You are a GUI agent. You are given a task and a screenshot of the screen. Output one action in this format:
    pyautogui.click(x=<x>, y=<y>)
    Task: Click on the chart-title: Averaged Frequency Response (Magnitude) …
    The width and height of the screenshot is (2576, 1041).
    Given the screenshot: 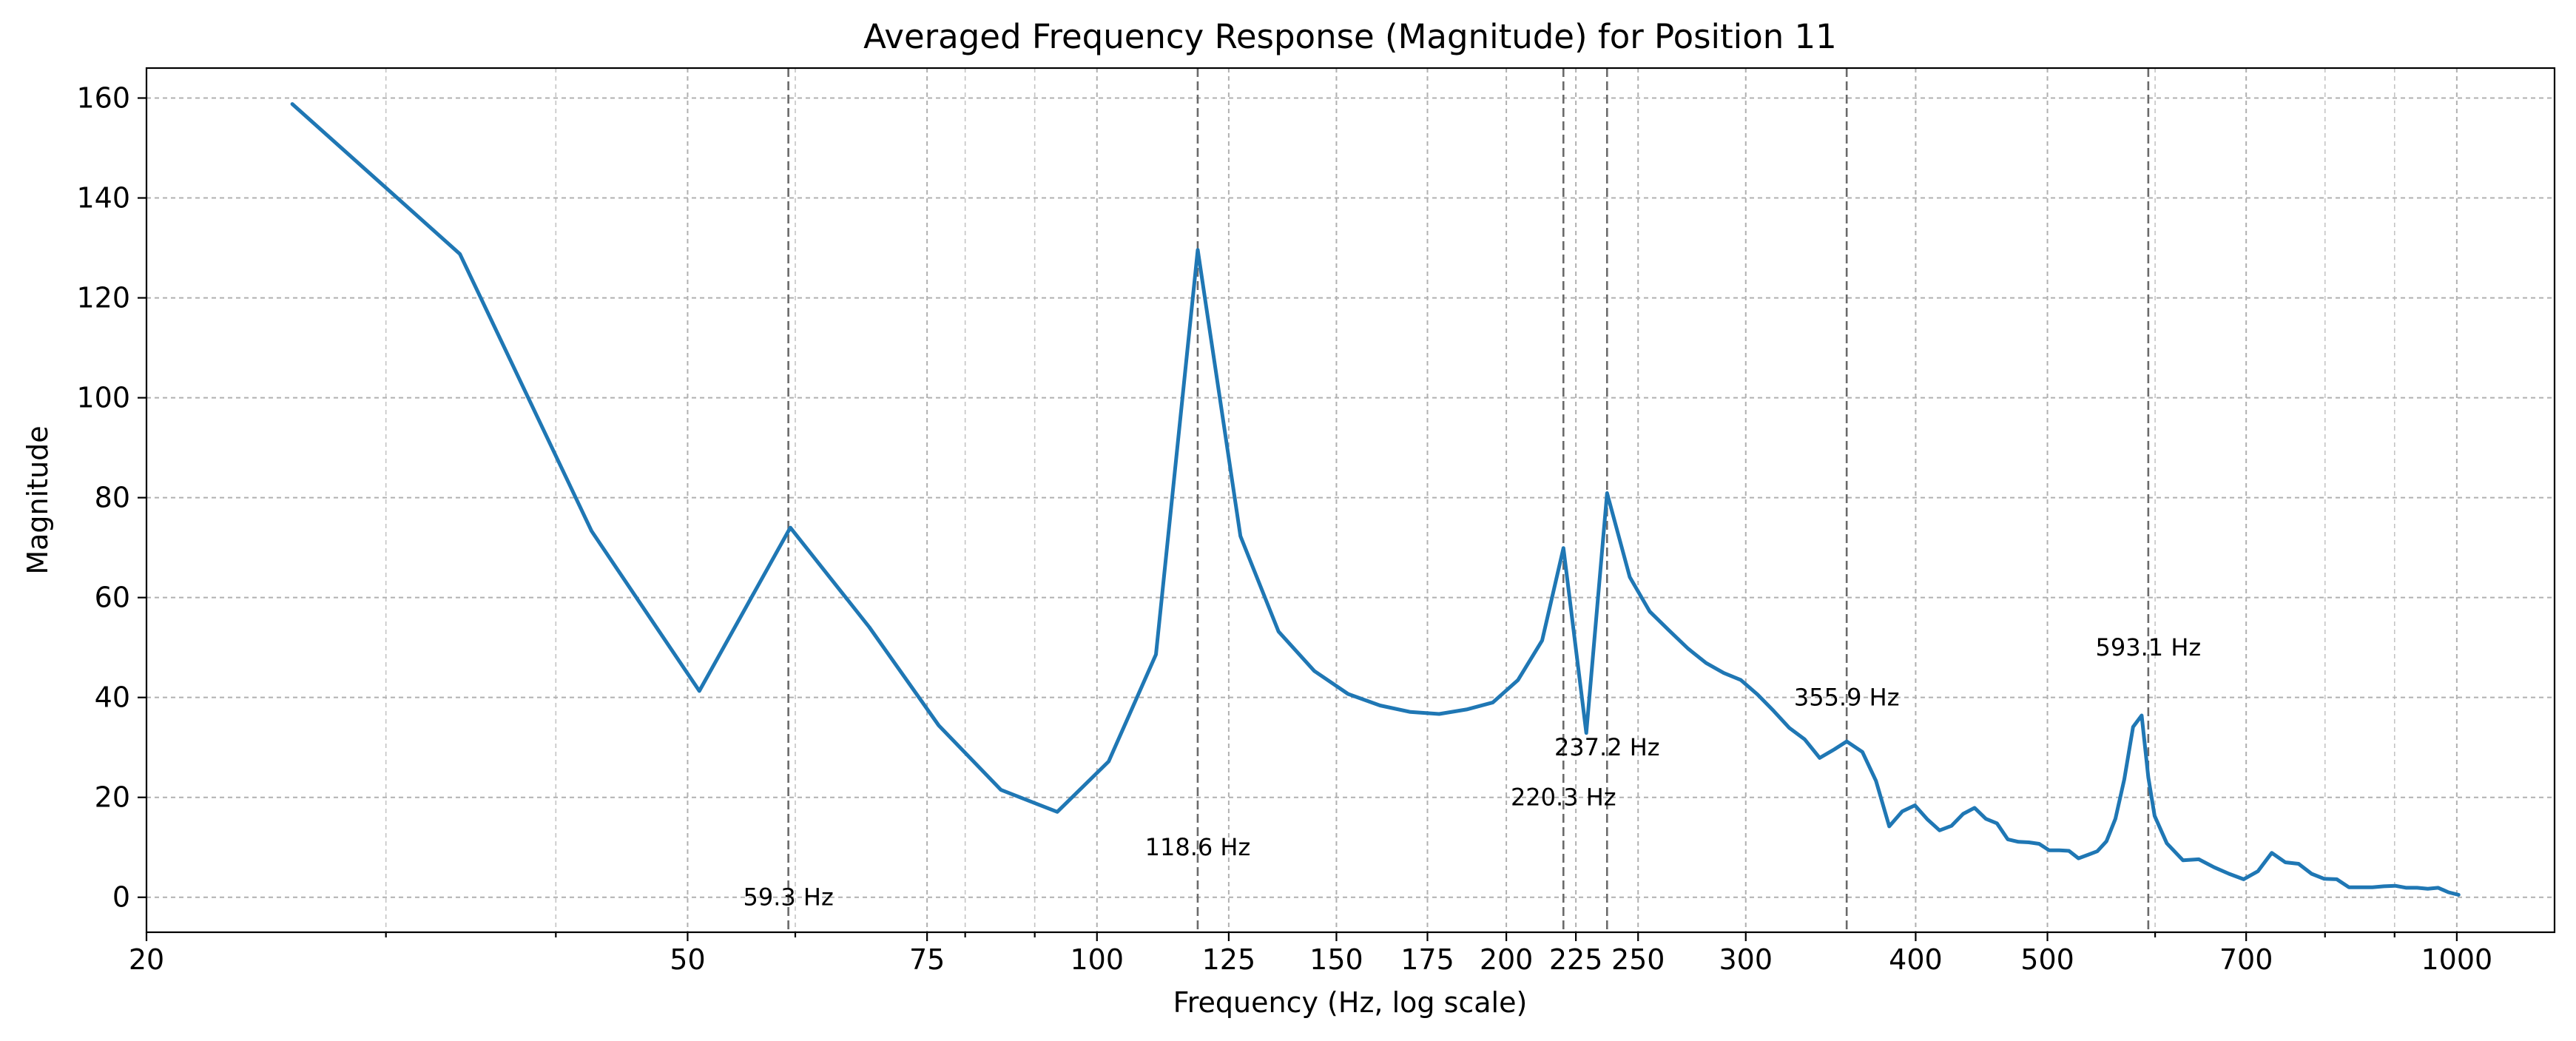 What is the action you would take?
    pyautogui.click(x=1350, y=36)
    